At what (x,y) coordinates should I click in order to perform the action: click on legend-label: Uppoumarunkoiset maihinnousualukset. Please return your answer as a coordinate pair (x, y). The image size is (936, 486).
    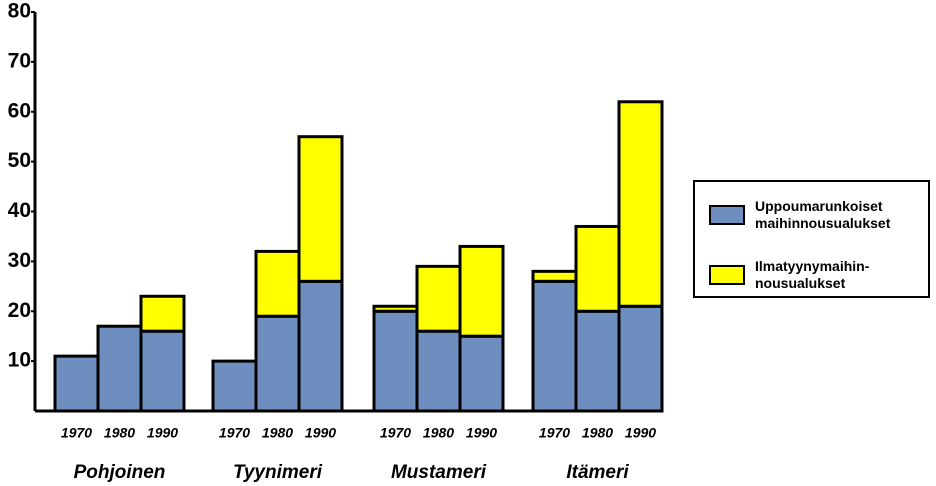
    Looking at the image, I should click on (823, 214).